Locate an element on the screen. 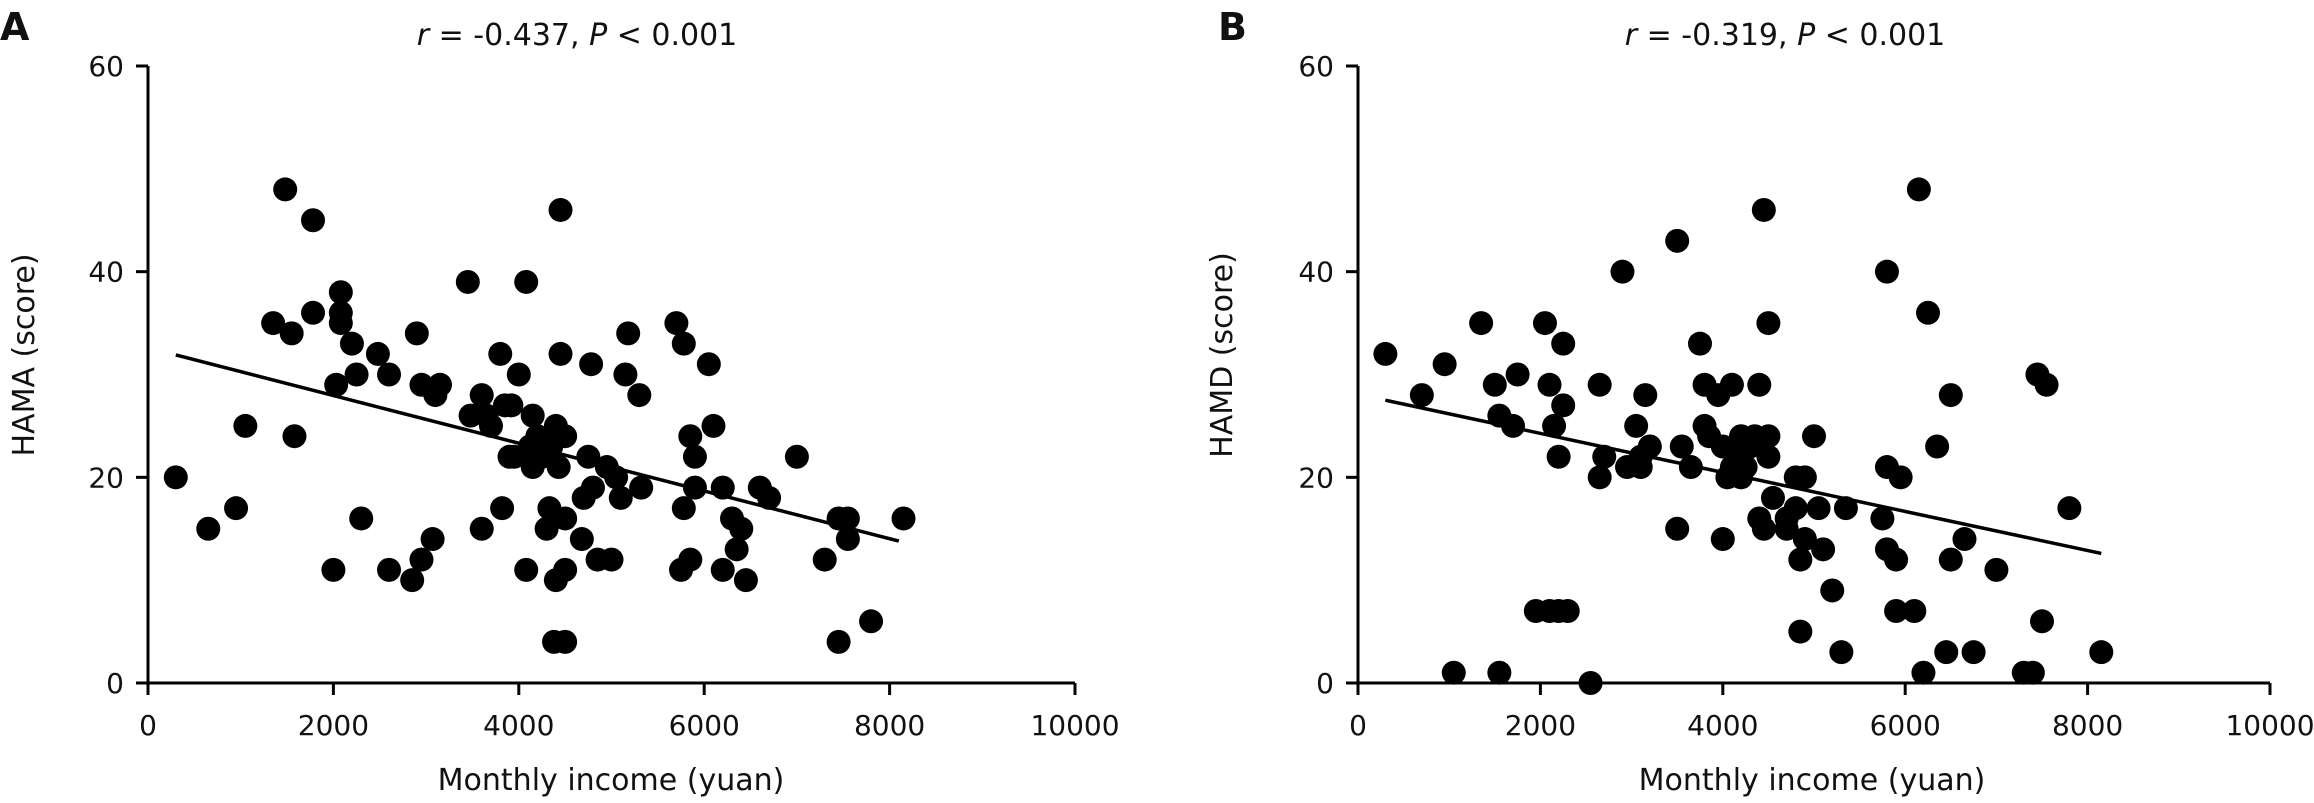 The height and width of the screenshot is (803, 2314). y-axis-label: HAMD (score) is located at coordinates (1222, 355).